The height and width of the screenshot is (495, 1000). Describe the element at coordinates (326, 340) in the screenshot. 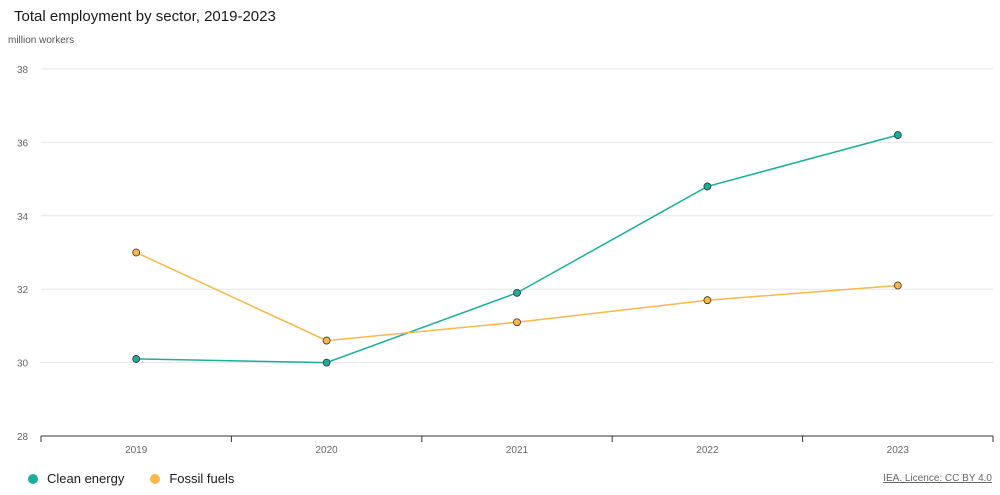

I see `data-point-fossil-fuels-2020` at that location.